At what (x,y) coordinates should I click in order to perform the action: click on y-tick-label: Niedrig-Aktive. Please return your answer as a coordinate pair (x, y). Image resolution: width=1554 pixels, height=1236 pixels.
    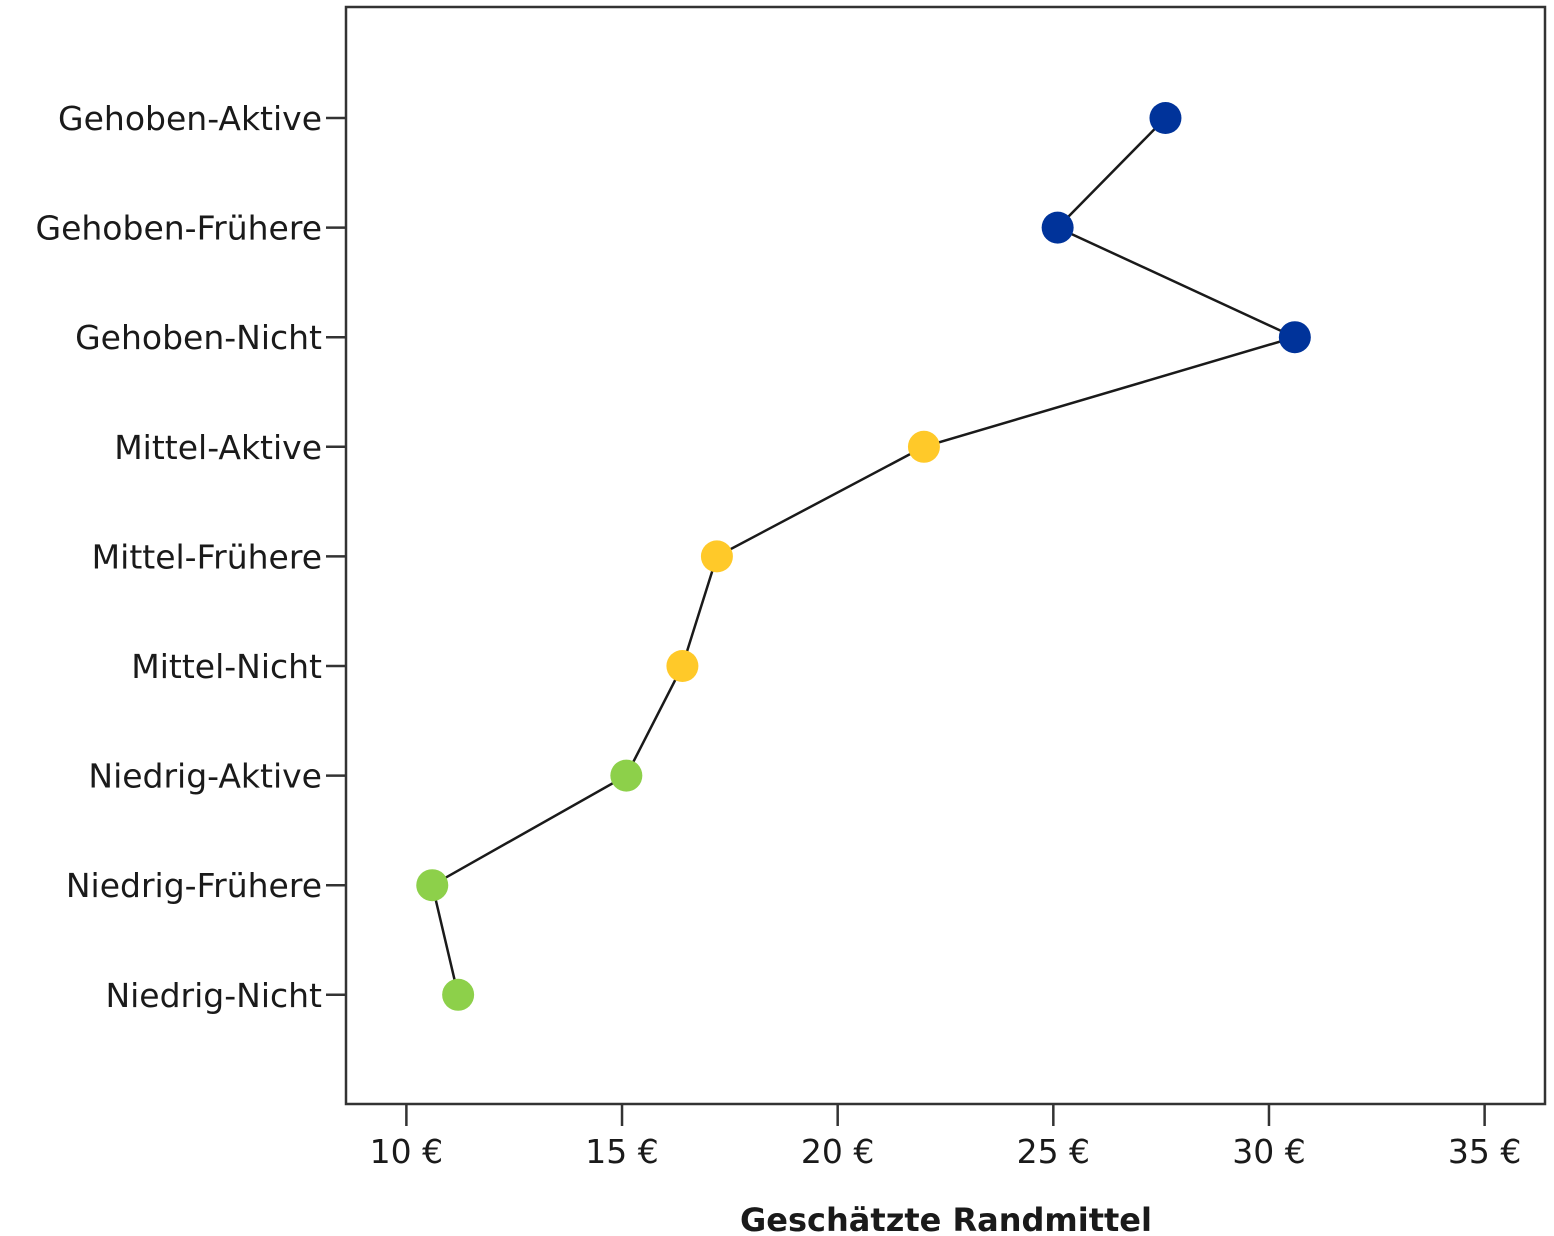
    Looking at the image, I should click on (205, 776).